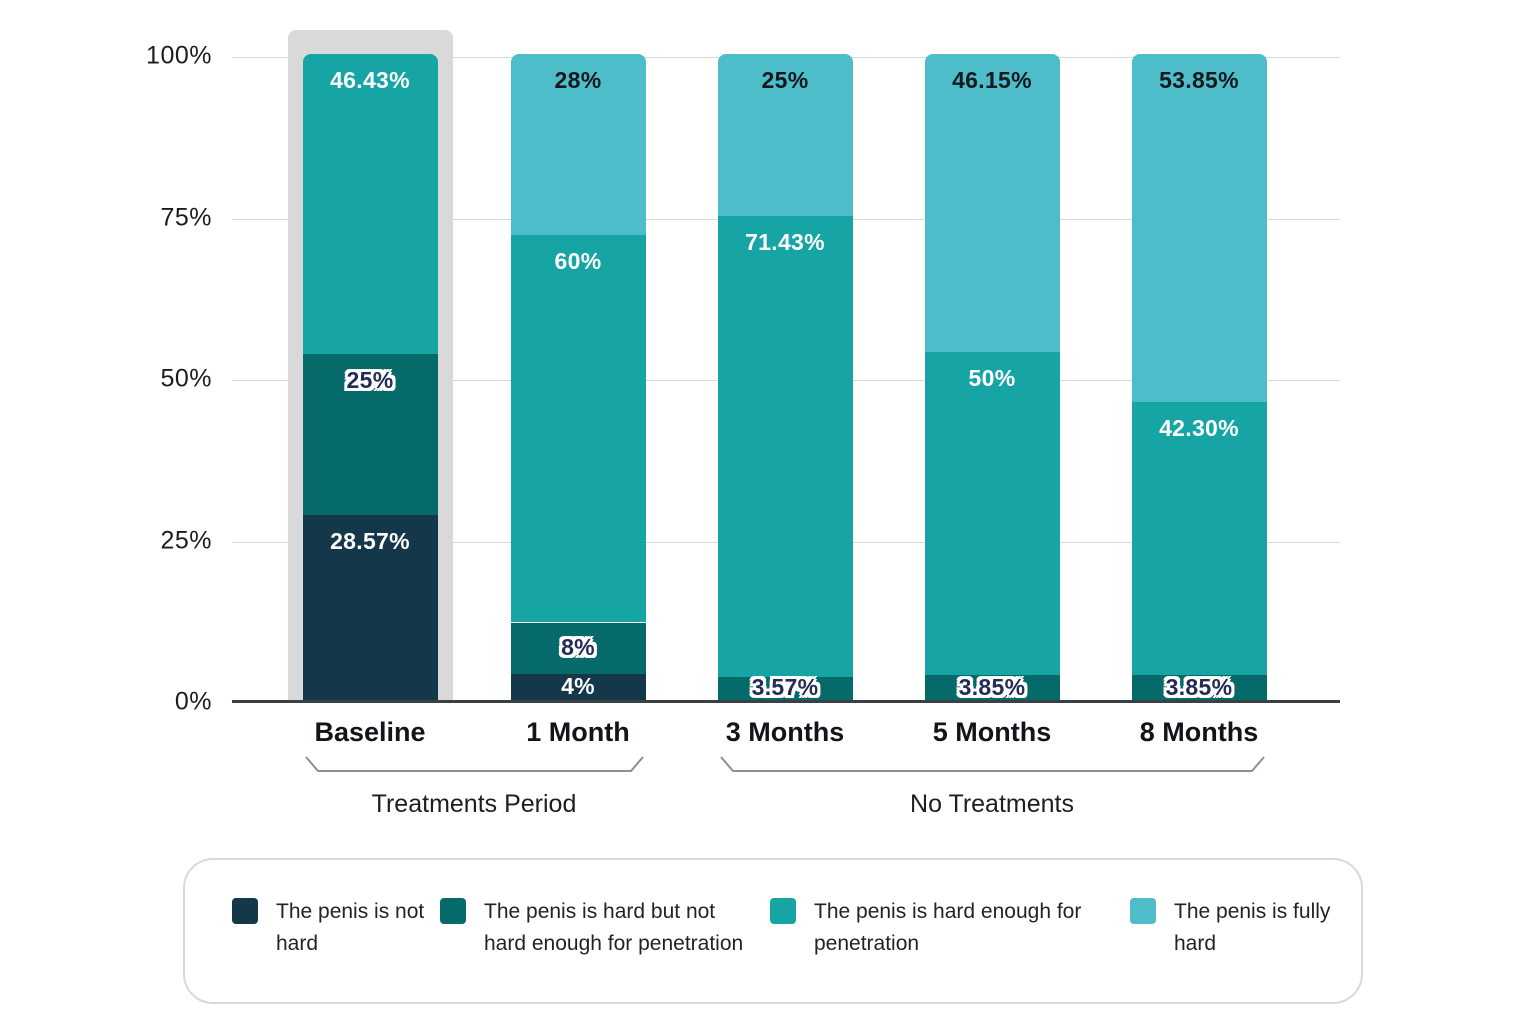 This screenshot has height=1024, width=1536. What do you see at coordinates (992, 732) in the screenshot?
I see `x-axis-label: 5 Months` at bounding box center [992, 732].